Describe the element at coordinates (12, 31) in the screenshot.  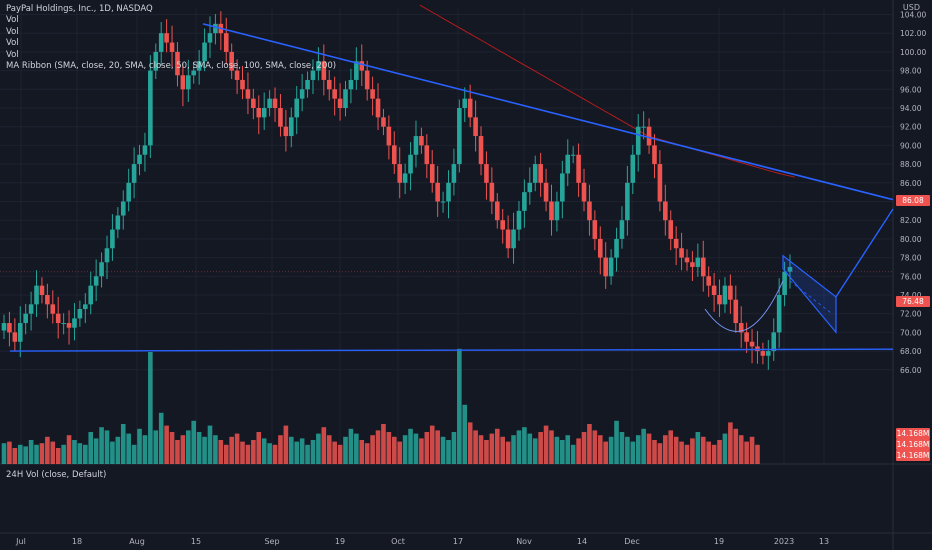
I see `indicator-vol-2: Vol` at that location.